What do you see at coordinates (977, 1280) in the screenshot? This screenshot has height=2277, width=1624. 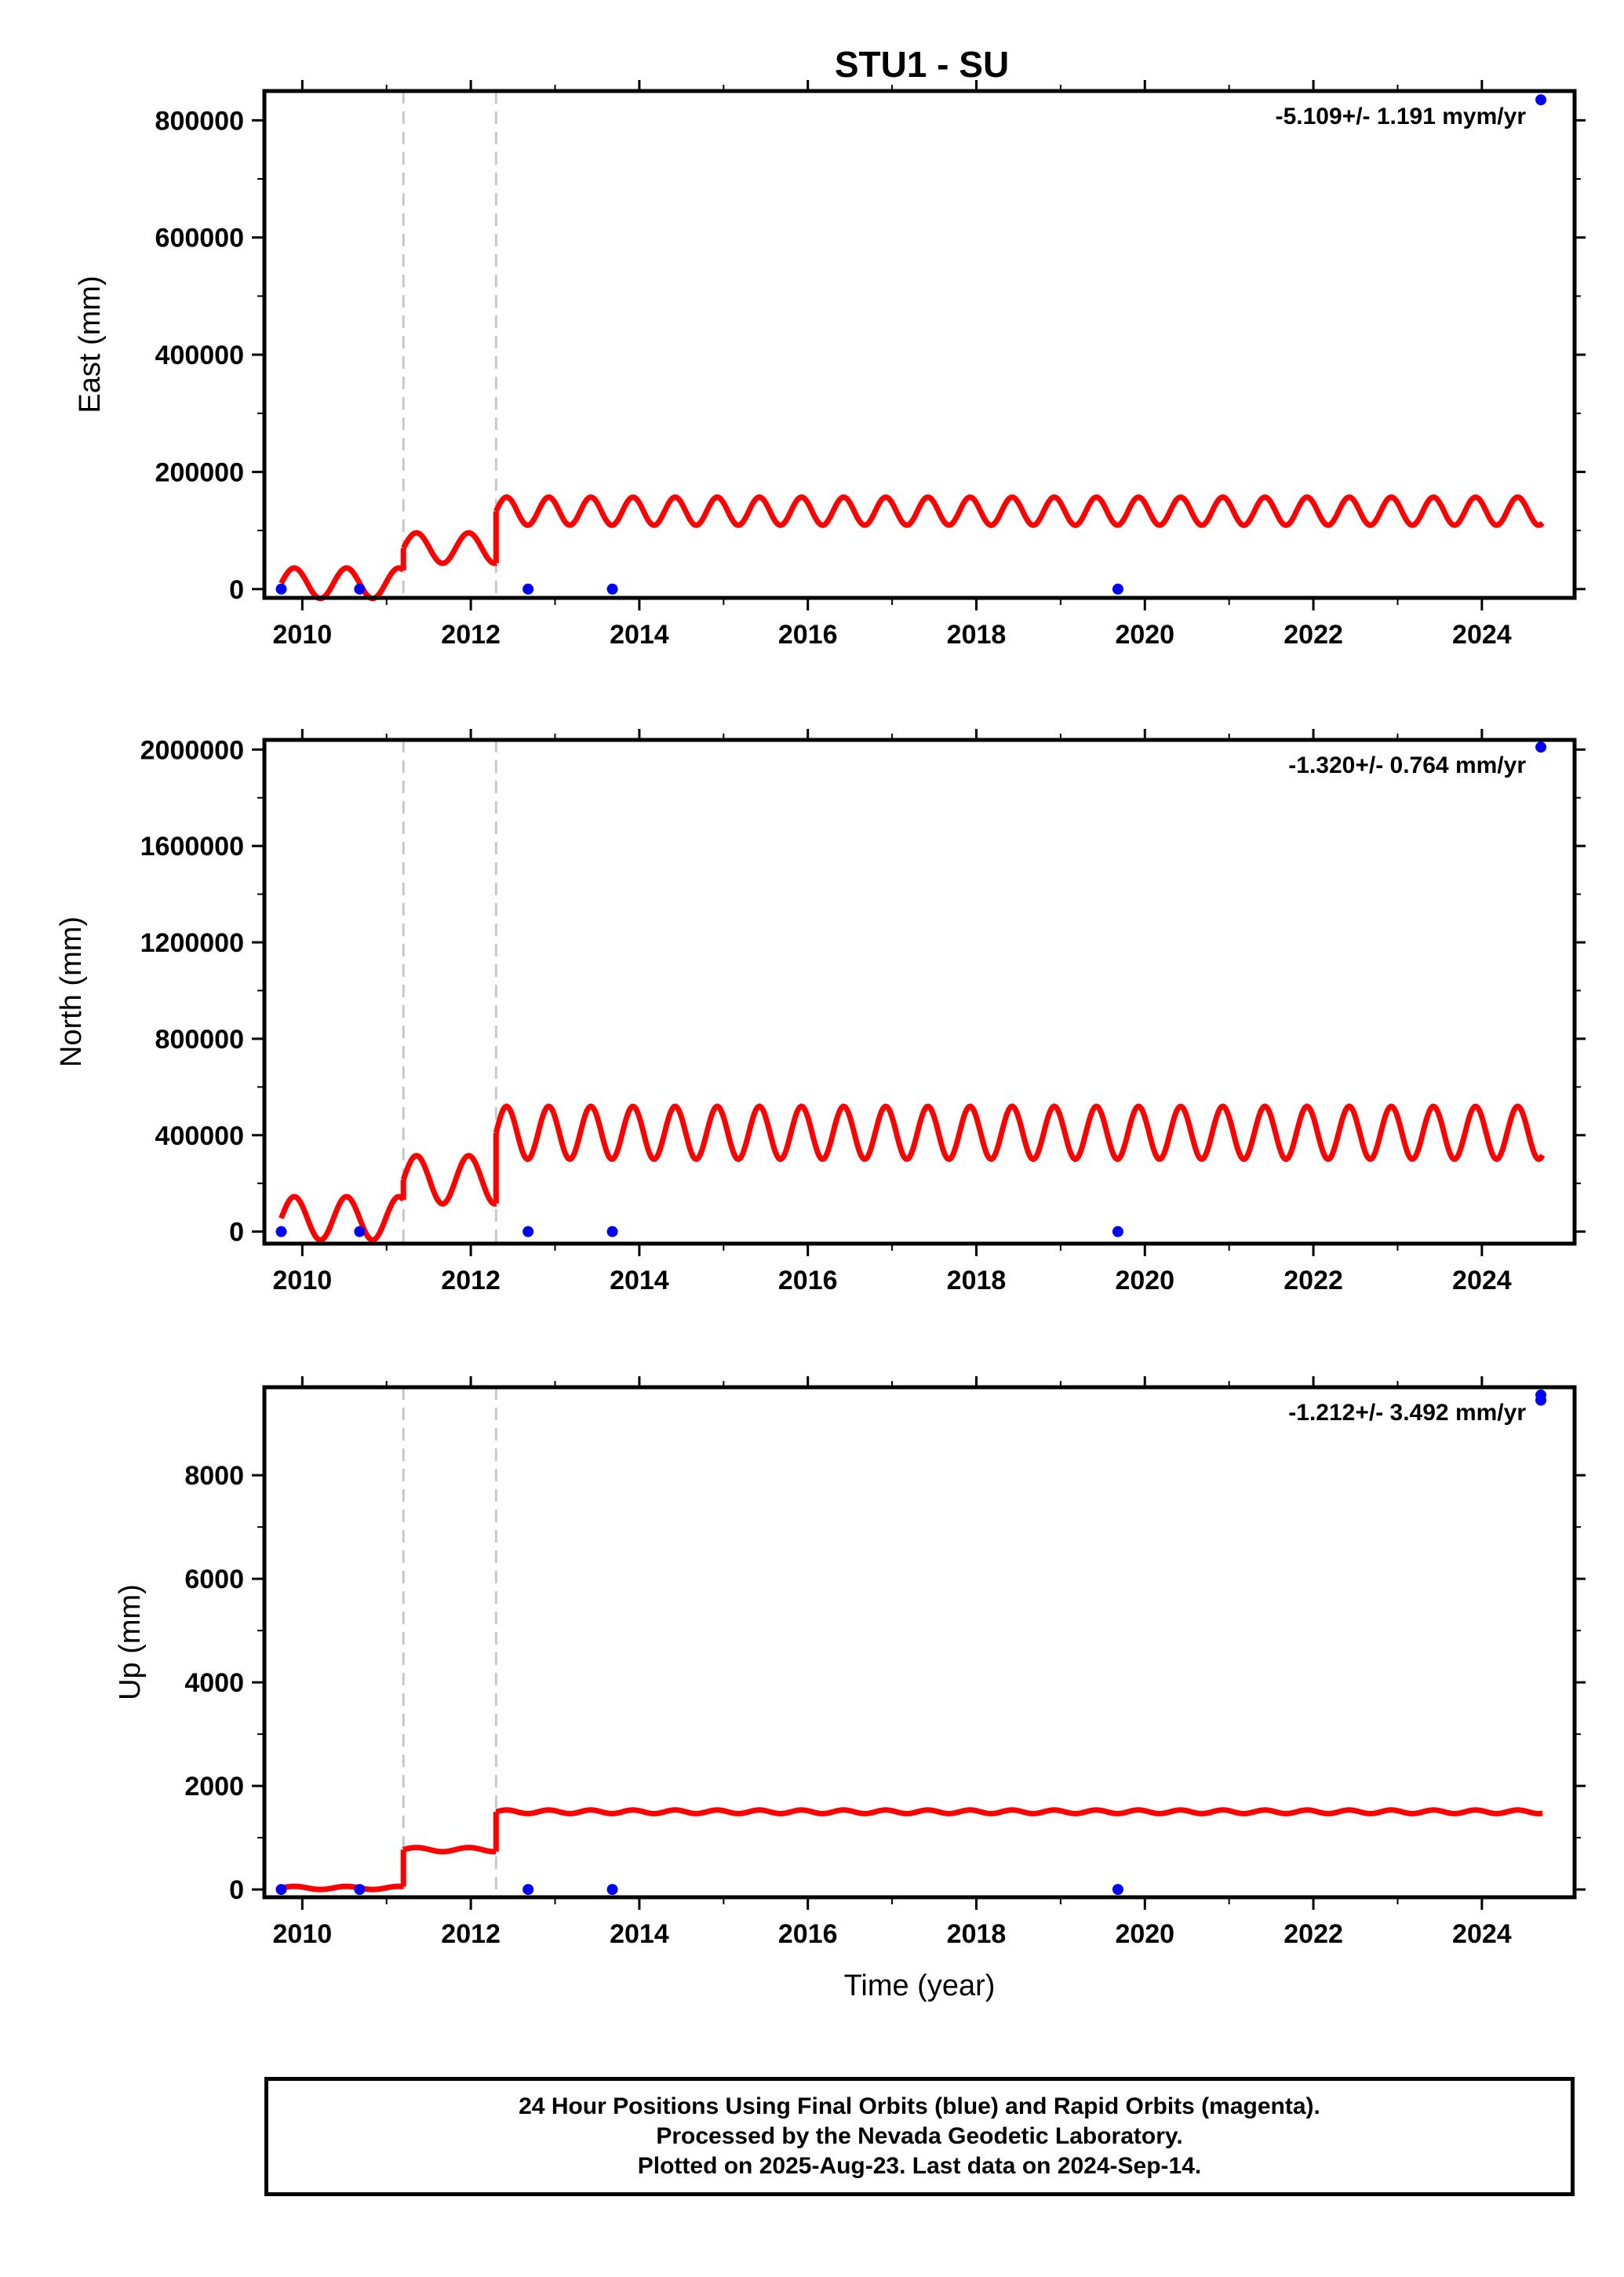 I see `north-x-tick-label-2018: 2018` at bounding box center [977, 1280].